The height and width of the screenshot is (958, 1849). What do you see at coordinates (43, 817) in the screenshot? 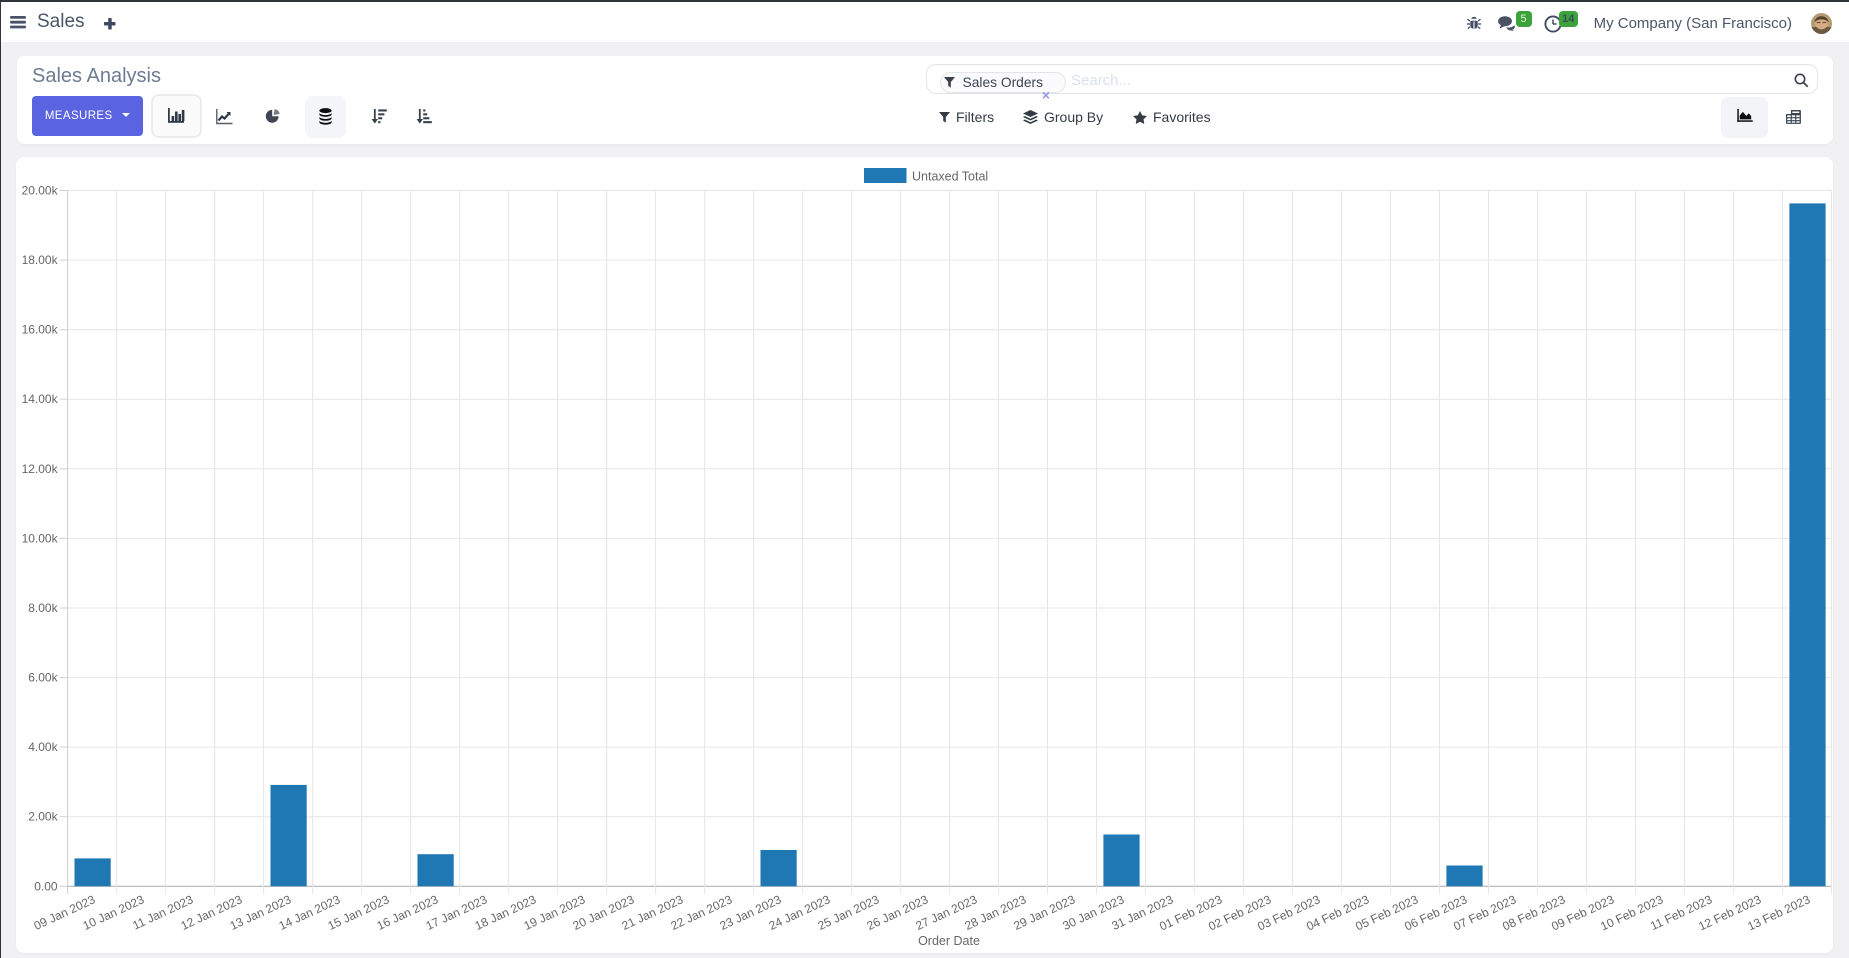
I see `svg-text: 2.00k` at bounding box center [43, 817].